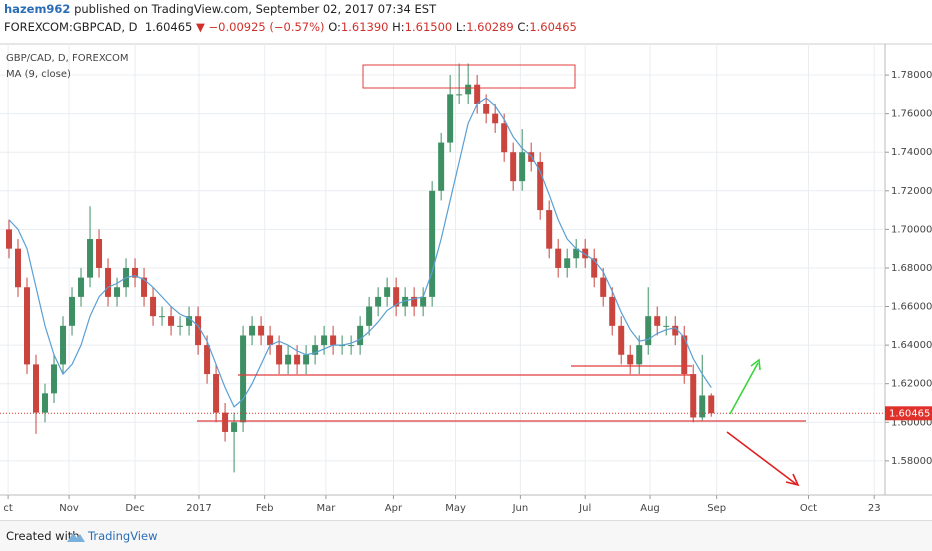  Describe the element at coordinates (520, 508) in the screenshot. I see `x-tick-label: Jun` at that location.